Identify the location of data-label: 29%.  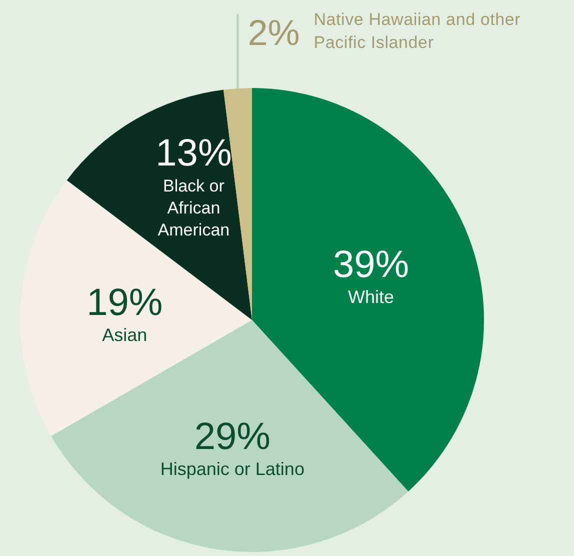
(232, 437).